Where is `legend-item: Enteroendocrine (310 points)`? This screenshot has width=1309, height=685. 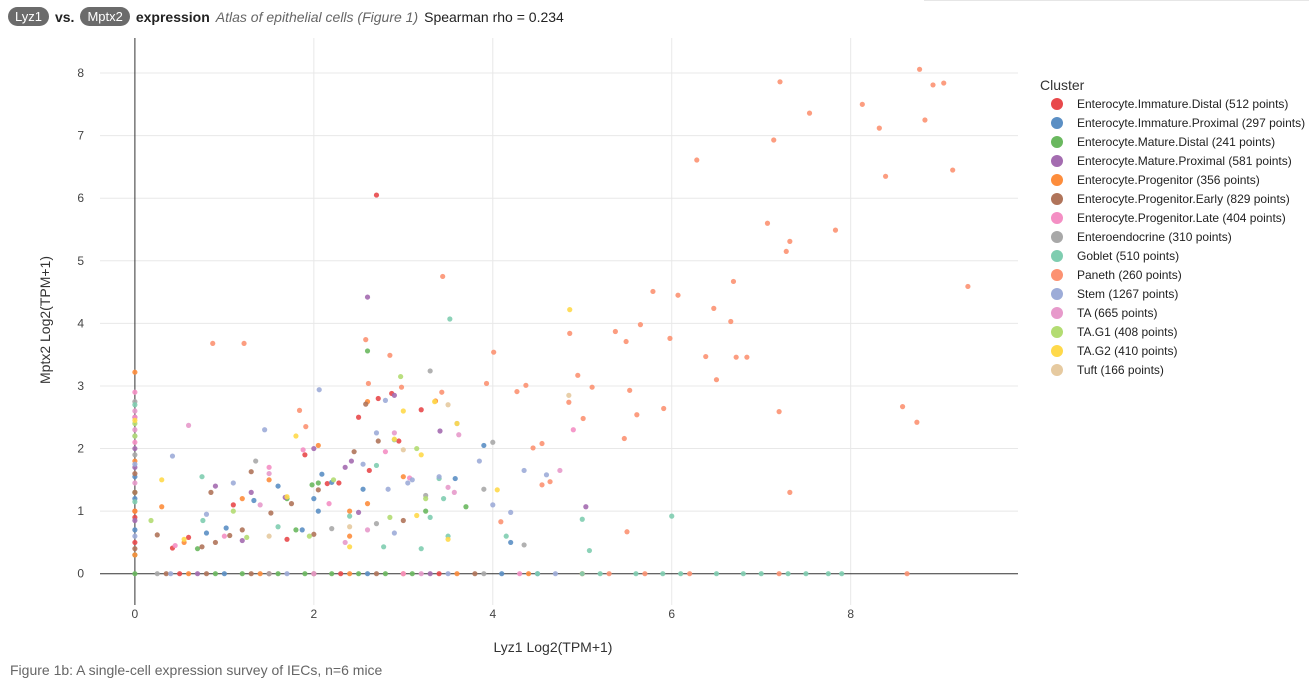 legend-item: Enteroendocrine (310 points) is located at coordinates (1141, 237).